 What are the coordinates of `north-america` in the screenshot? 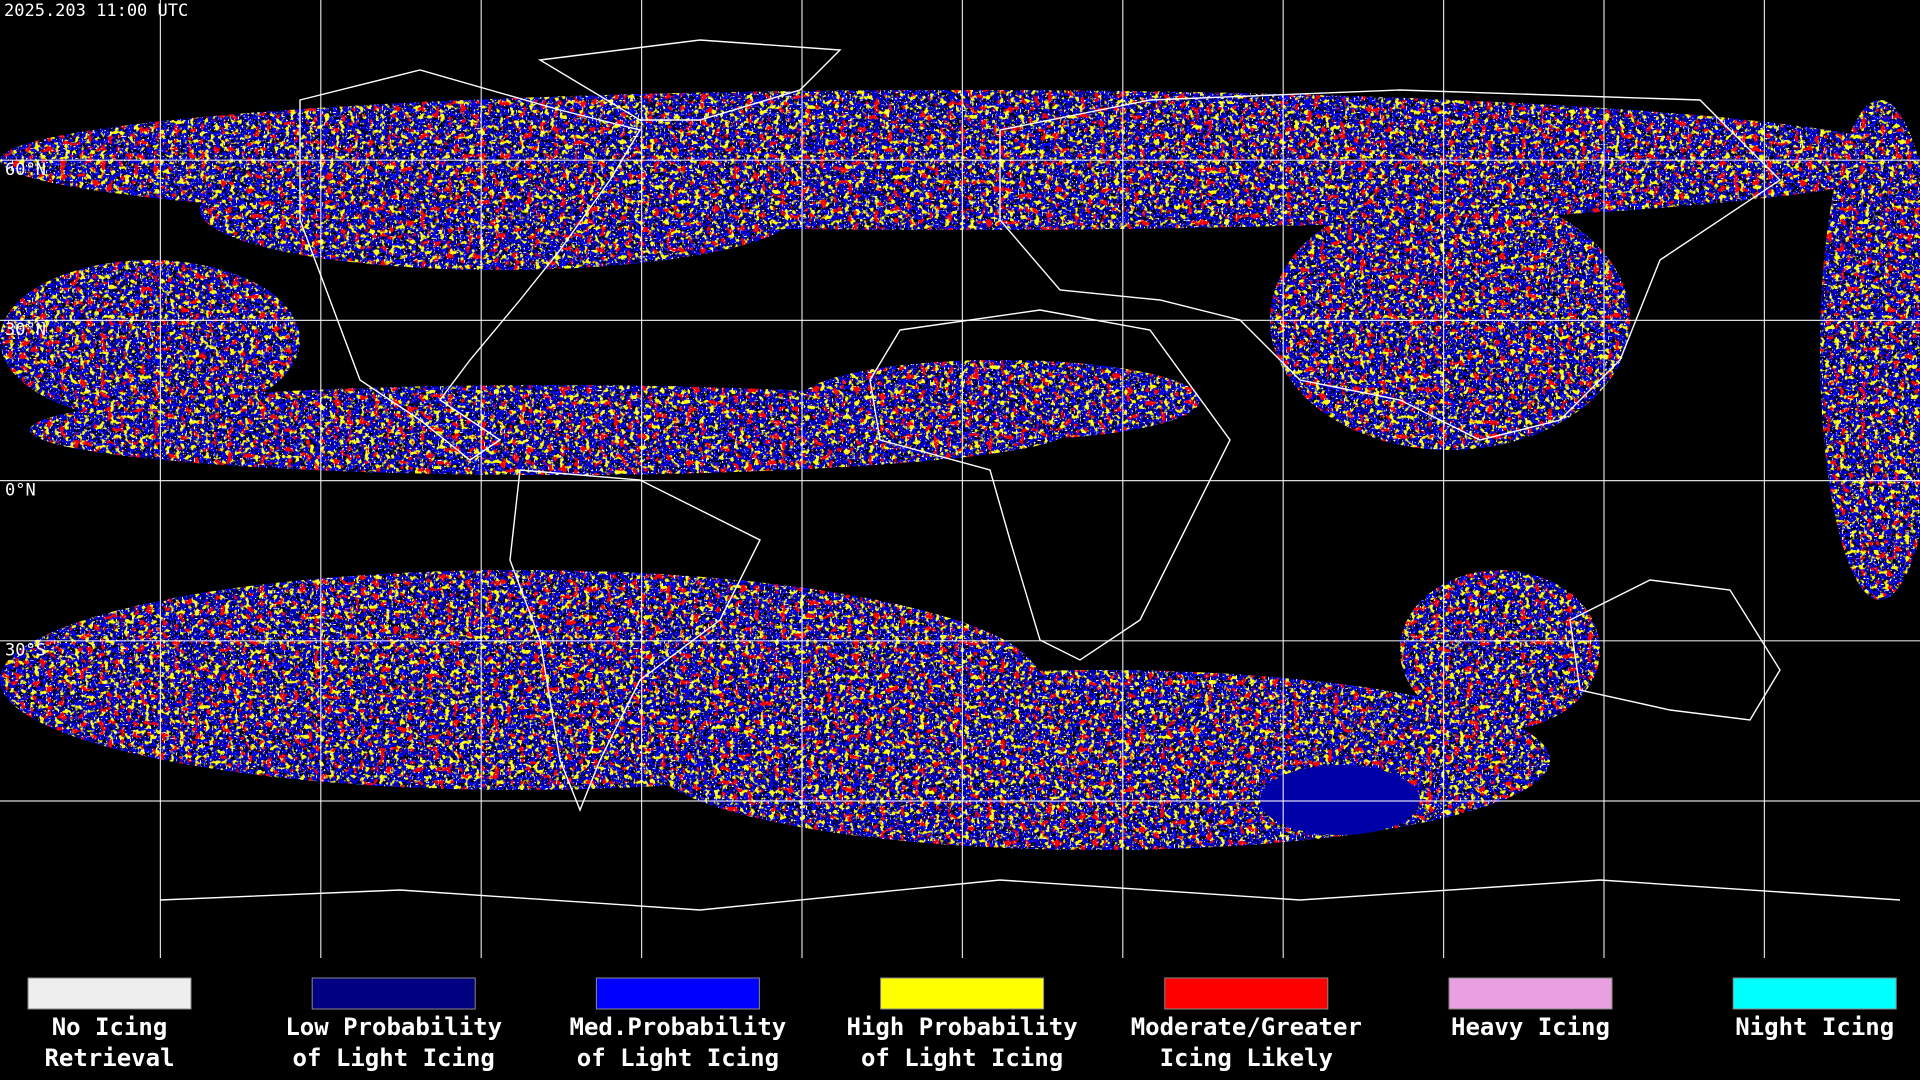 It's located at (470, 265).